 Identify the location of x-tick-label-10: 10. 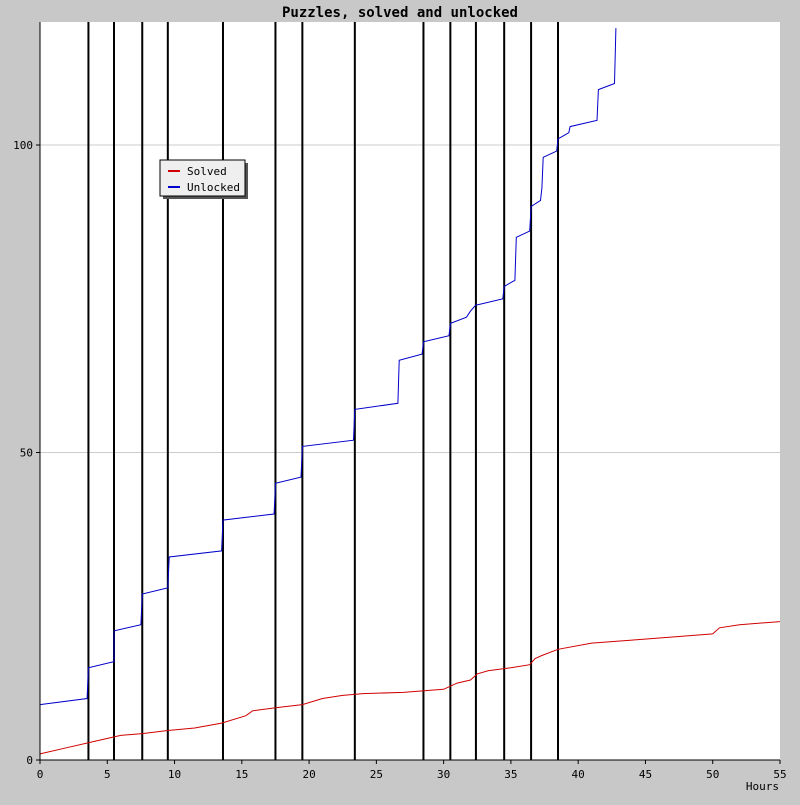
(174, 774).